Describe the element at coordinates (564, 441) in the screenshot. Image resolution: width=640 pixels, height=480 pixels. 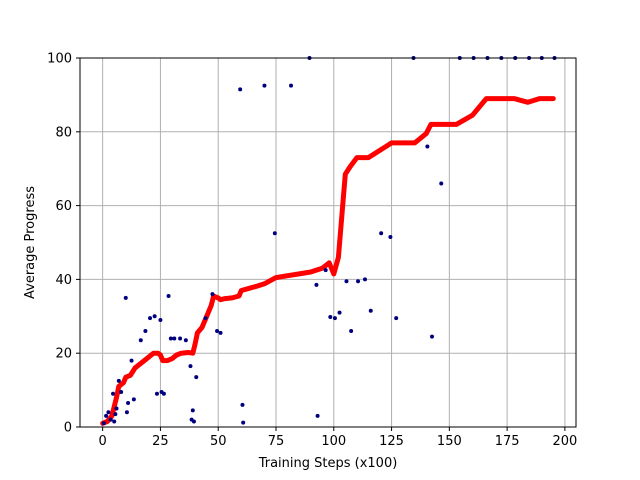
I see `x-tick-label: 200` at that location.